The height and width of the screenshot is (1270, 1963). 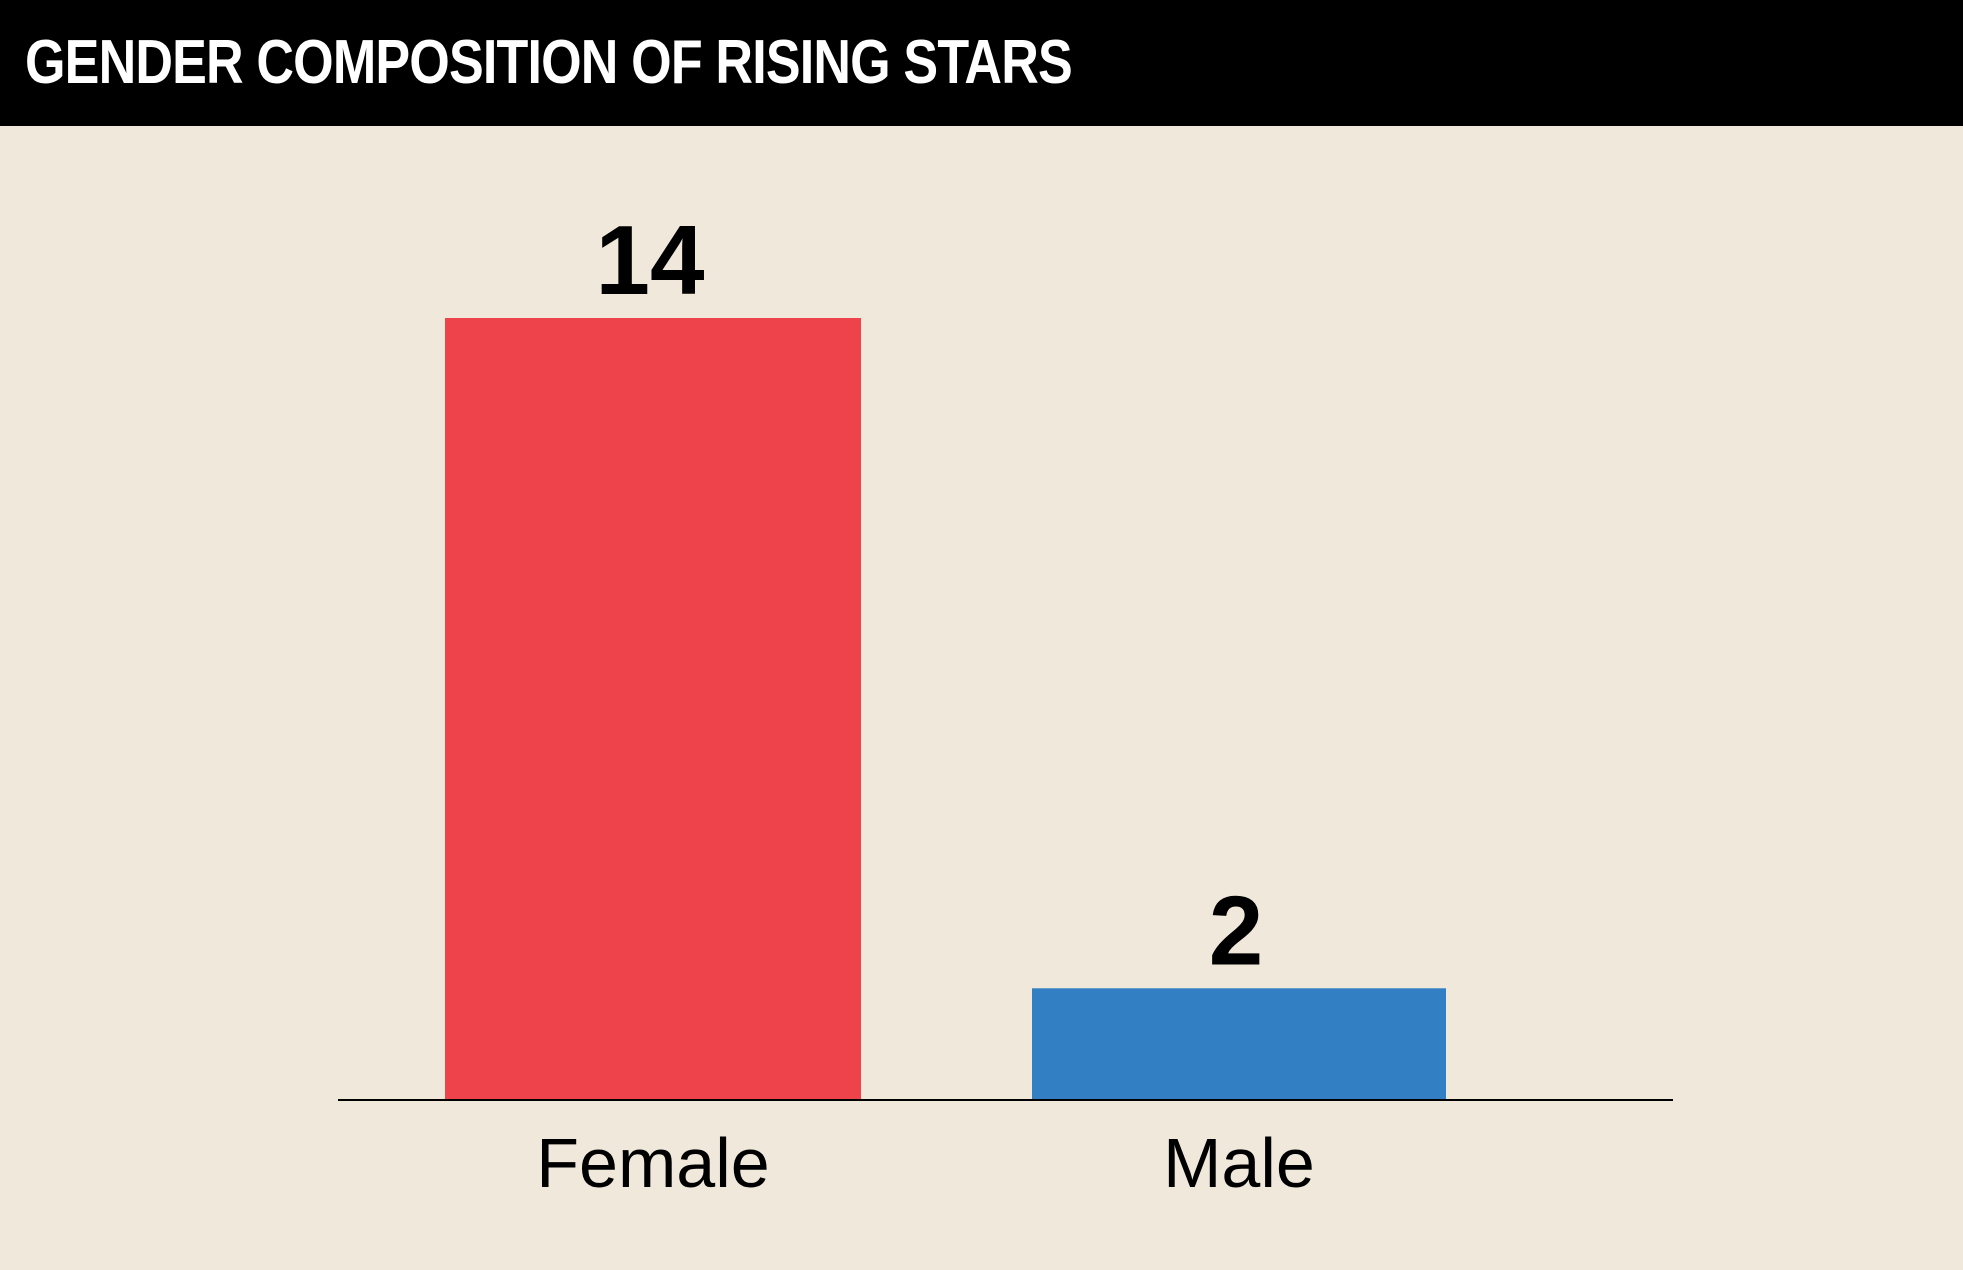 What do you see at coordinates (649, 260) in the screenshot?
I see `value-label-female: 14` at bounding box center [649, 260].